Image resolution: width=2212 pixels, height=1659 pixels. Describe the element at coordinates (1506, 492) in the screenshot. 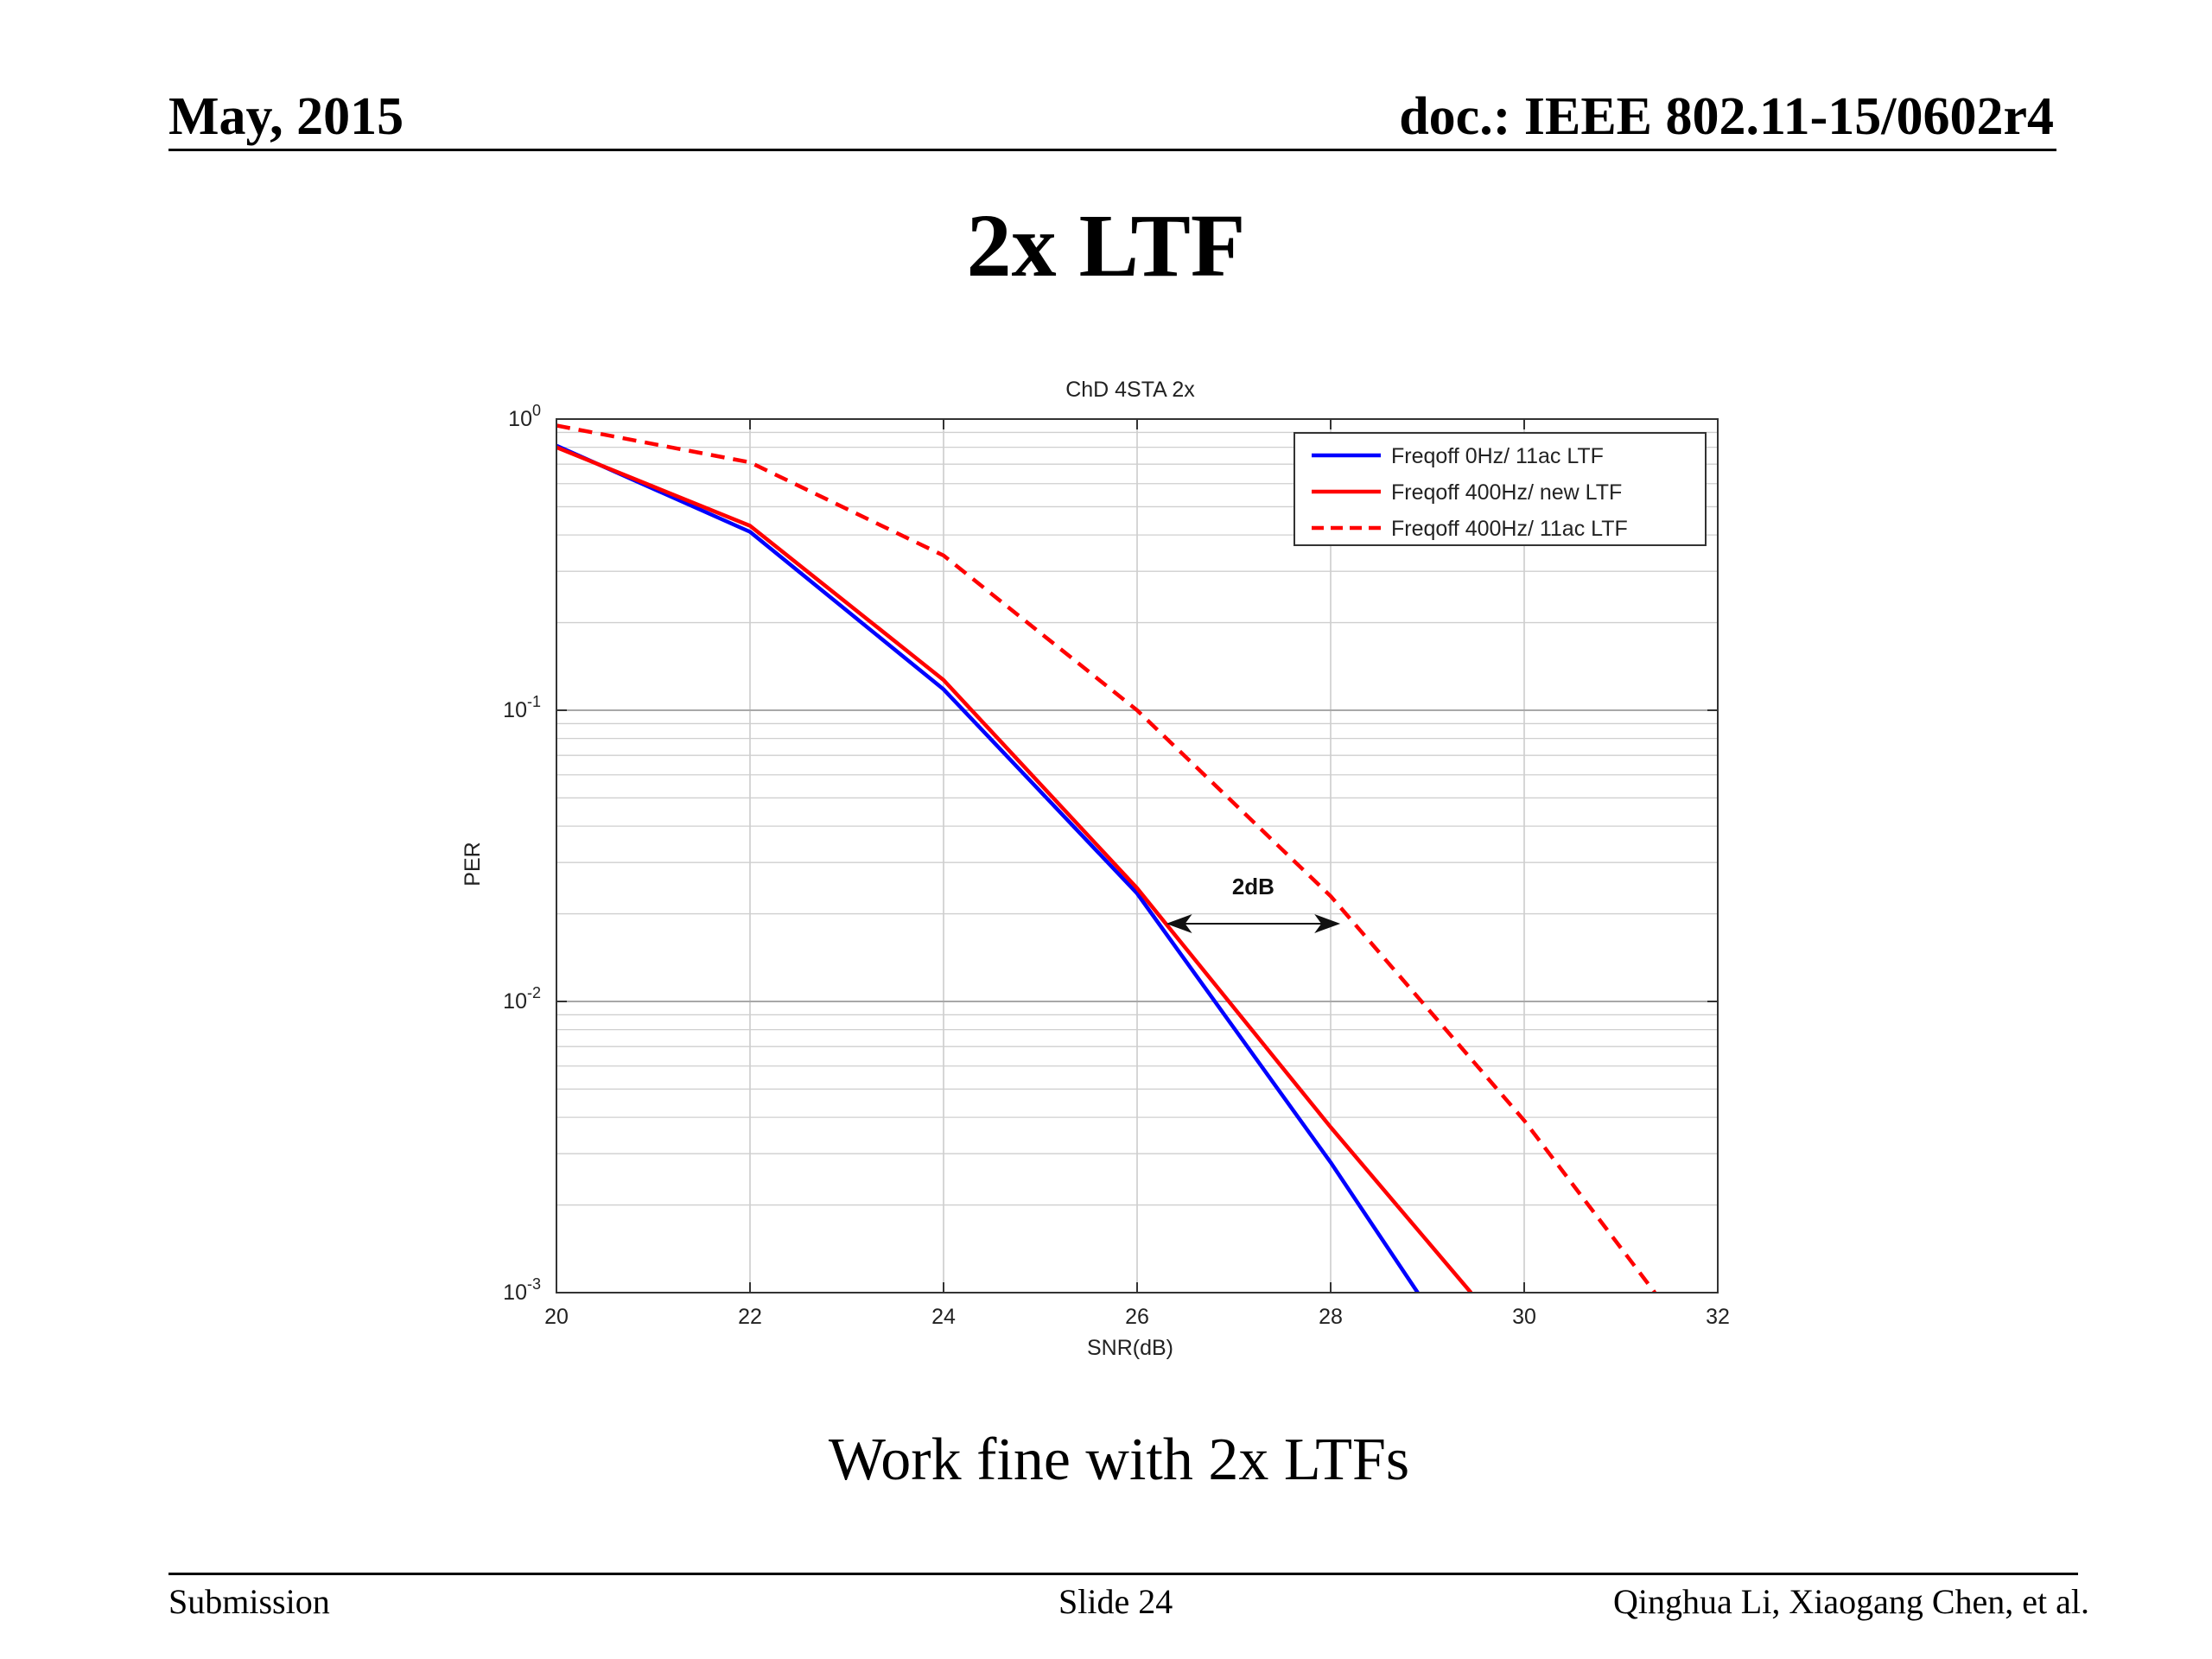

I see `legend-label-2: Freqoff 400Hz/ new LTF` at that location.